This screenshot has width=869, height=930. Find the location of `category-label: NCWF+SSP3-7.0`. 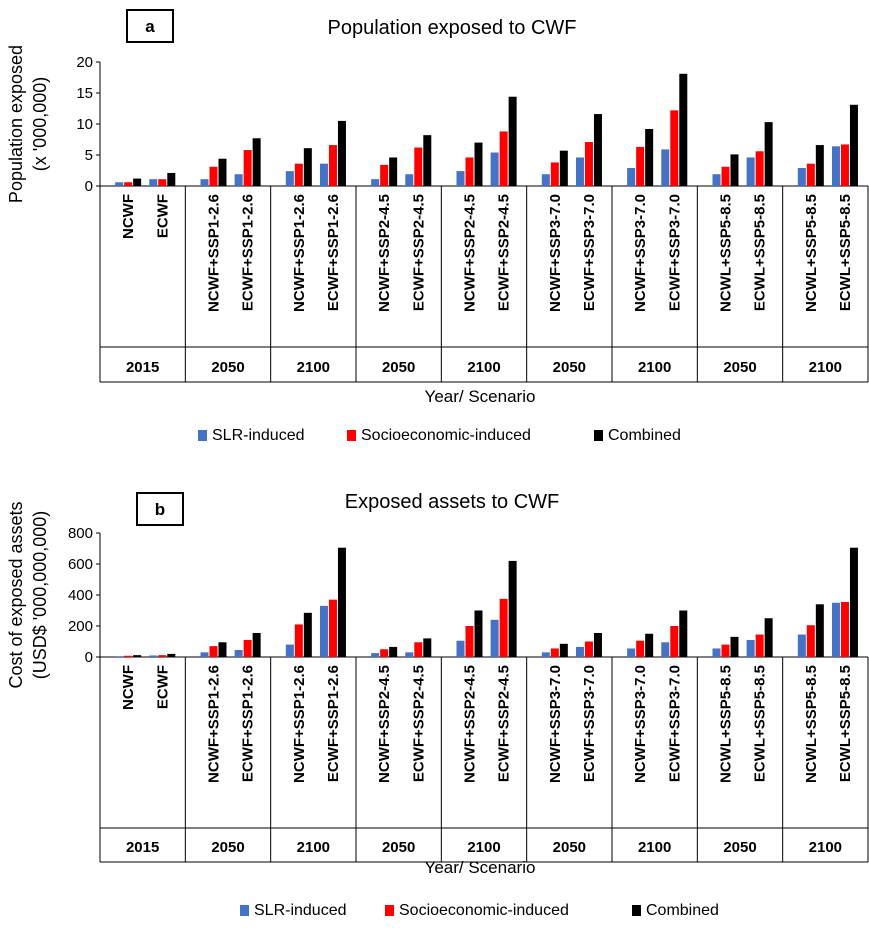

category-label: NCWF+SSP3-7.0 is located at coordinates (555, 253).